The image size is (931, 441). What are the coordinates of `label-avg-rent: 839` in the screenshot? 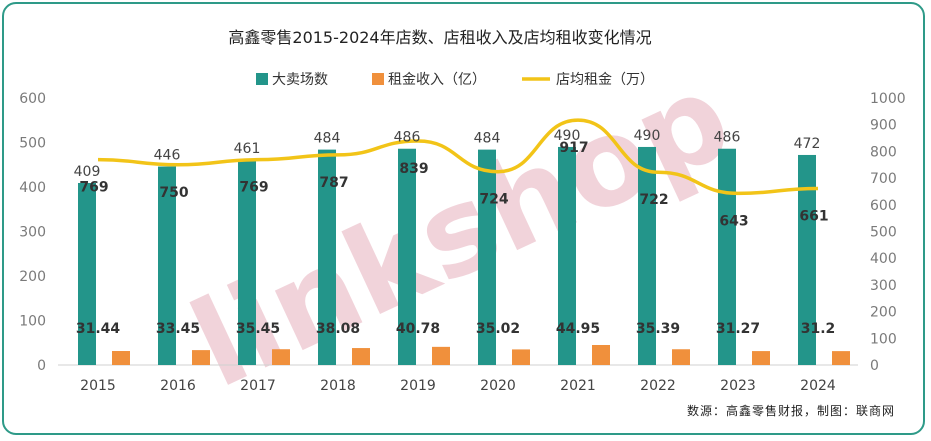 It's located at (413, 169).